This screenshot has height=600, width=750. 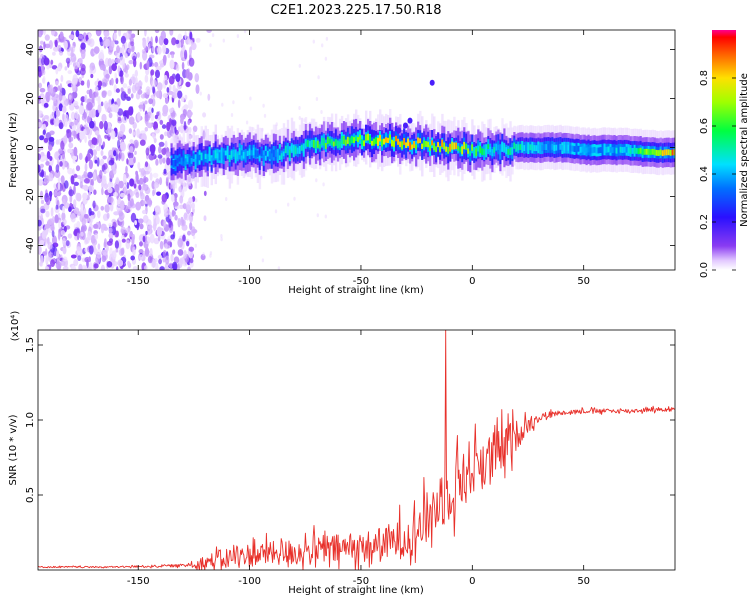 I want to click on colorbar-label: Normalized spectral amplitude, so click(x=744, y=150).